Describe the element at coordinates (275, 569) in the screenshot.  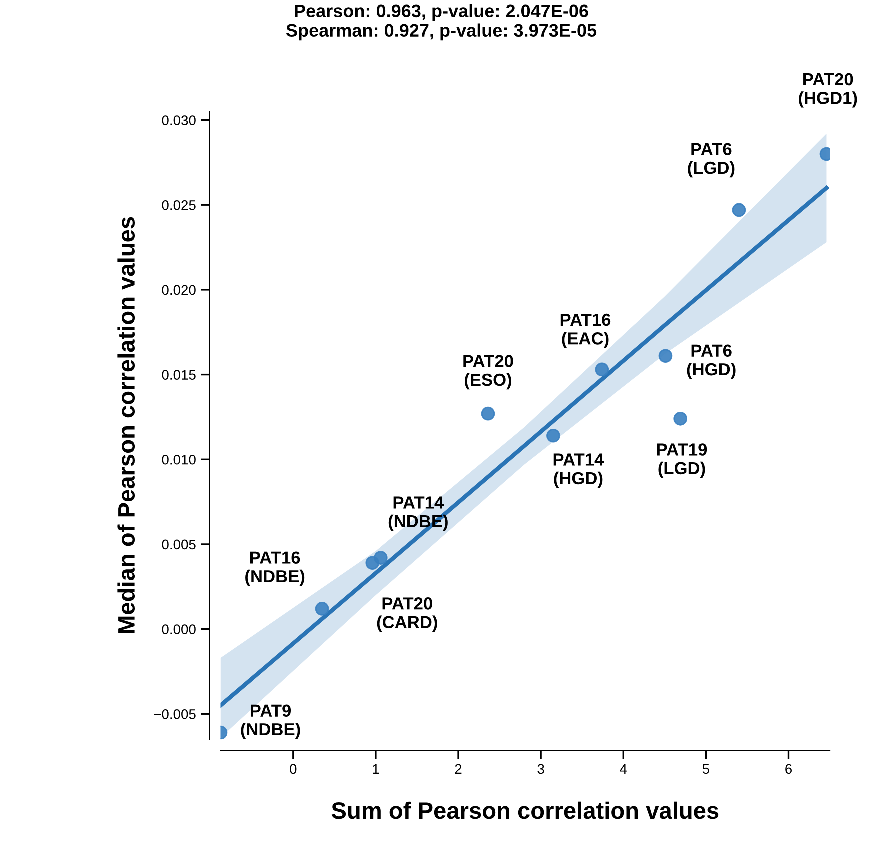
I see `annotation: PAT16 (NDBE)` at that location.